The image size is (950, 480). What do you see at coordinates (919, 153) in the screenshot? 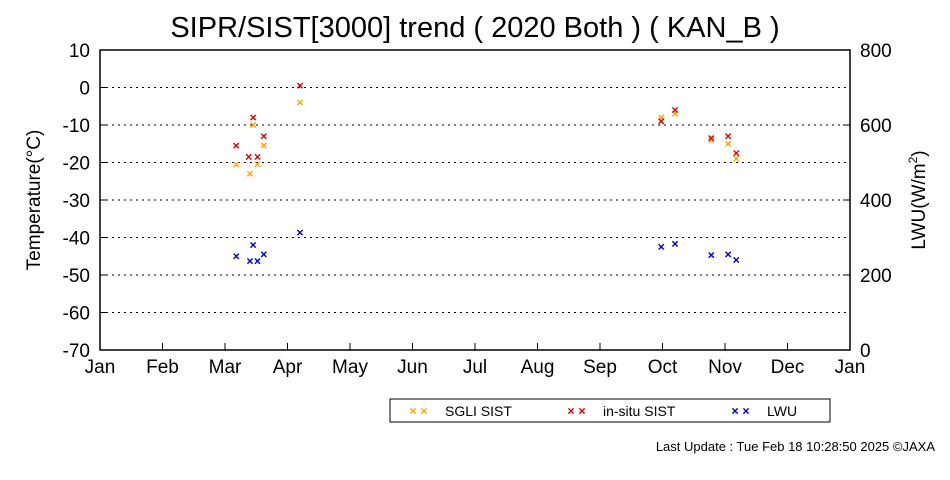
I see `y2-axis-label-close: )` at bounding box center [919, 153].